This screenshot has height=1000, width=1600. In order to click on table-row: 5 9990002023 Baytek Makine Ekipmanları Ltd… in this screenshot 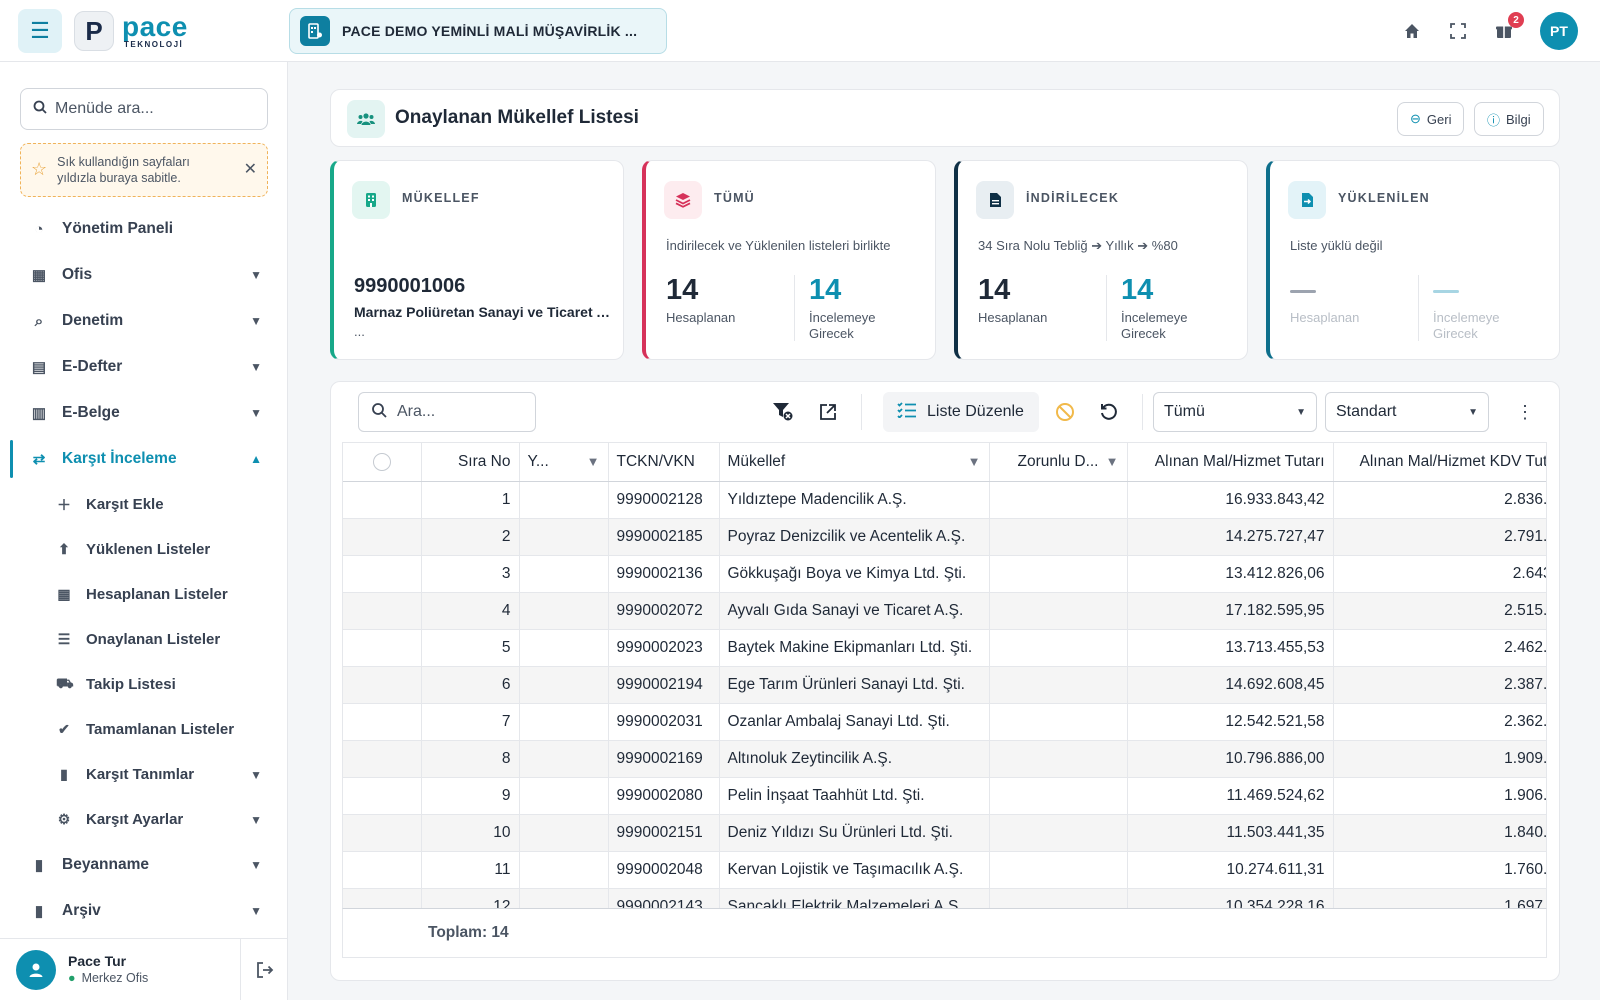, I will do `click(944, 648)`.